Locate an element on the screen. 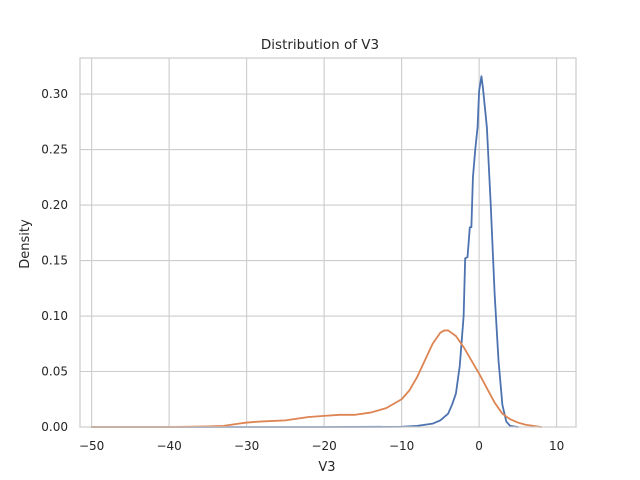 This screenshot has height=480, width=640. x-tick-label: −30 is located at coordinates (246, 446).